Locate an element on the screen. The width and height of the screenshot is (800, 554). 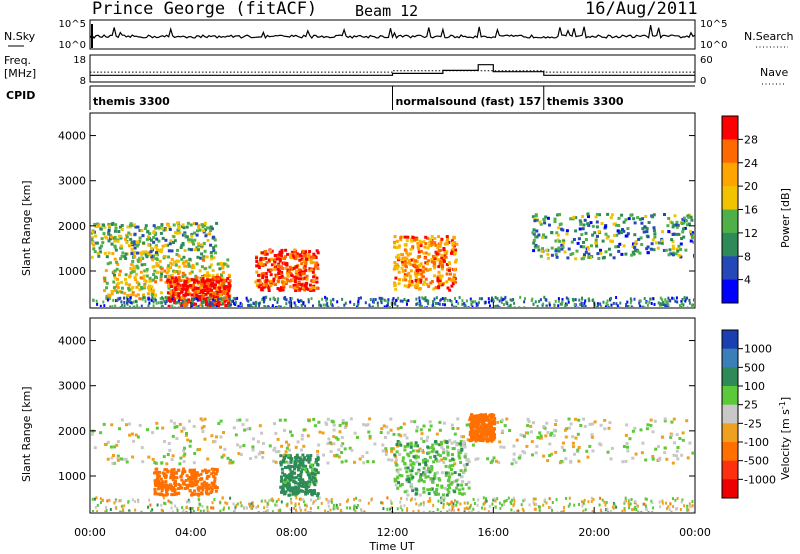
xtick-label: 00:00 is located at coordinates (90, 532).